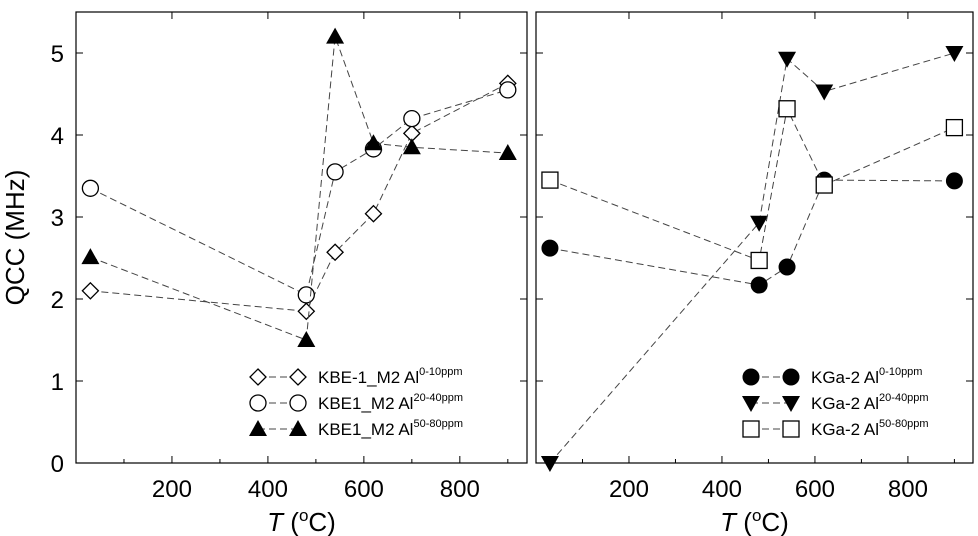 This screenshot has width=978, height=536. I want to click on y-tick-label: 2, so click(57, 300).